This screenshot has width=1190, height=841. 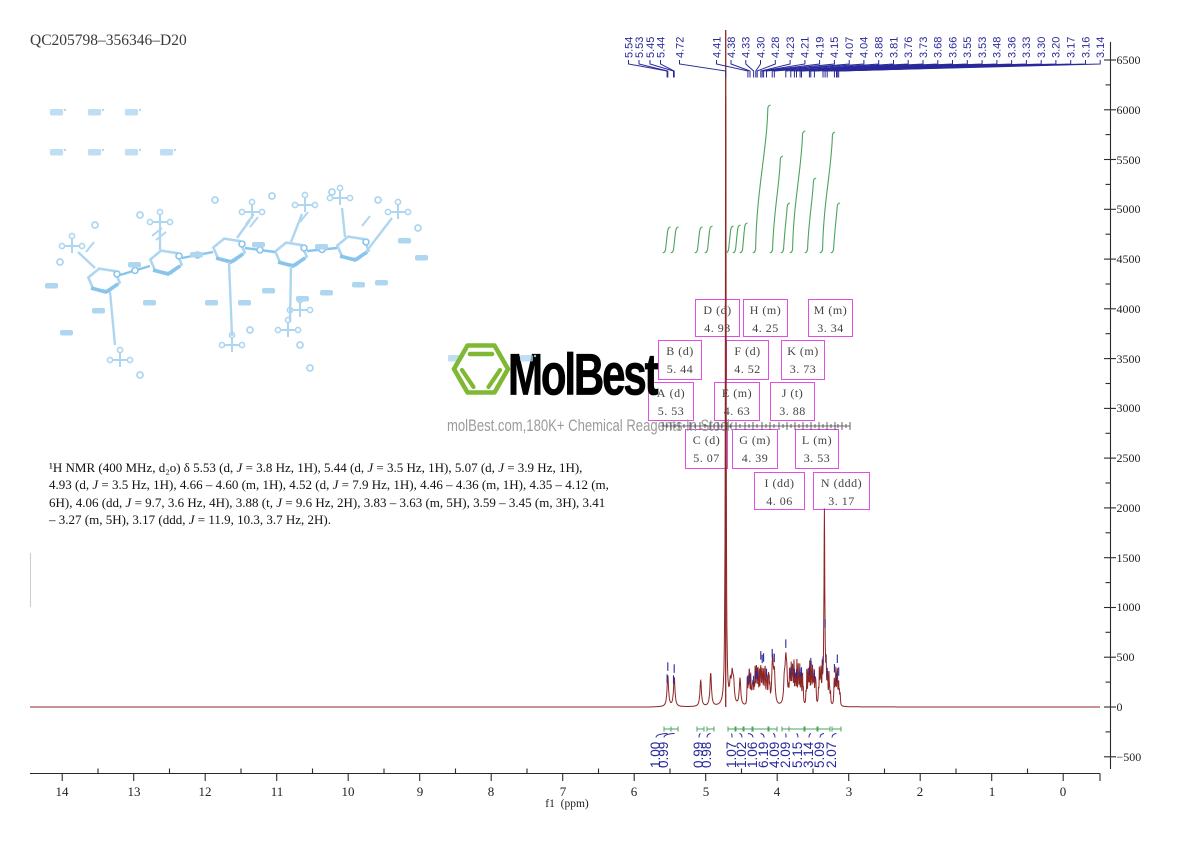 I want to click on svg-text: 4.33, so click(x=747, y=47).